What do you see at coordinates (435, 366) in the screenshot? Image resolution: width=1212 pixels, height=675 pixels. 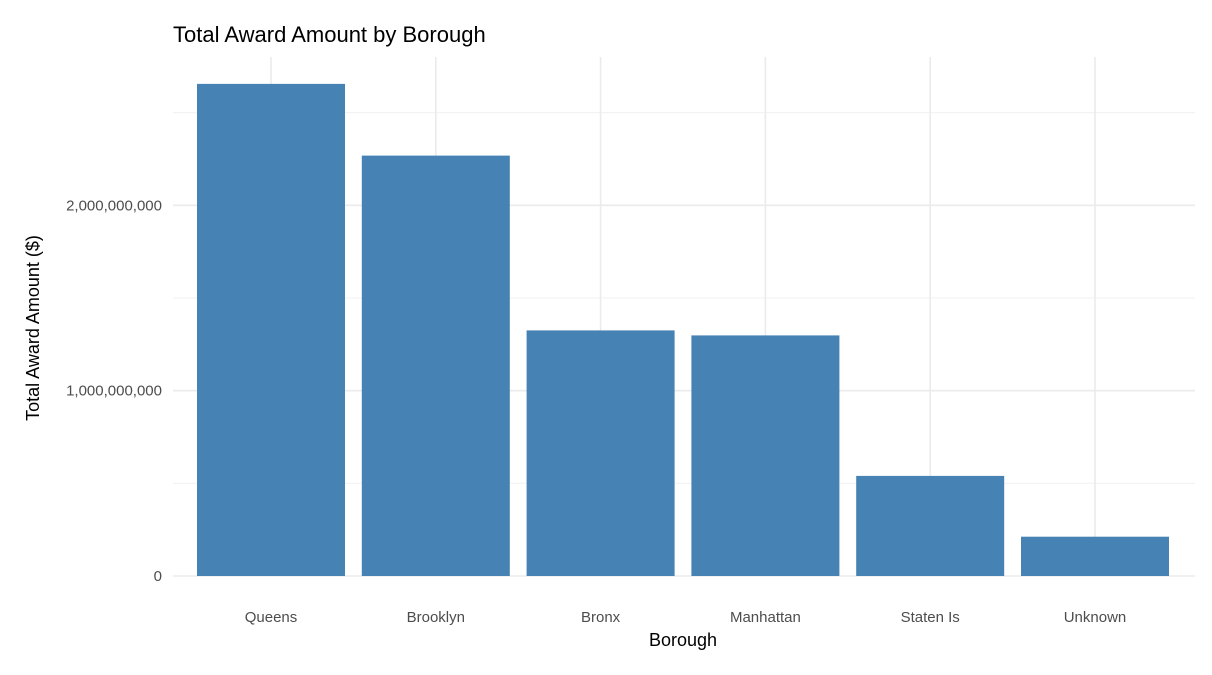 I see `bar-brooklyn` at bounding box center [435, 366].